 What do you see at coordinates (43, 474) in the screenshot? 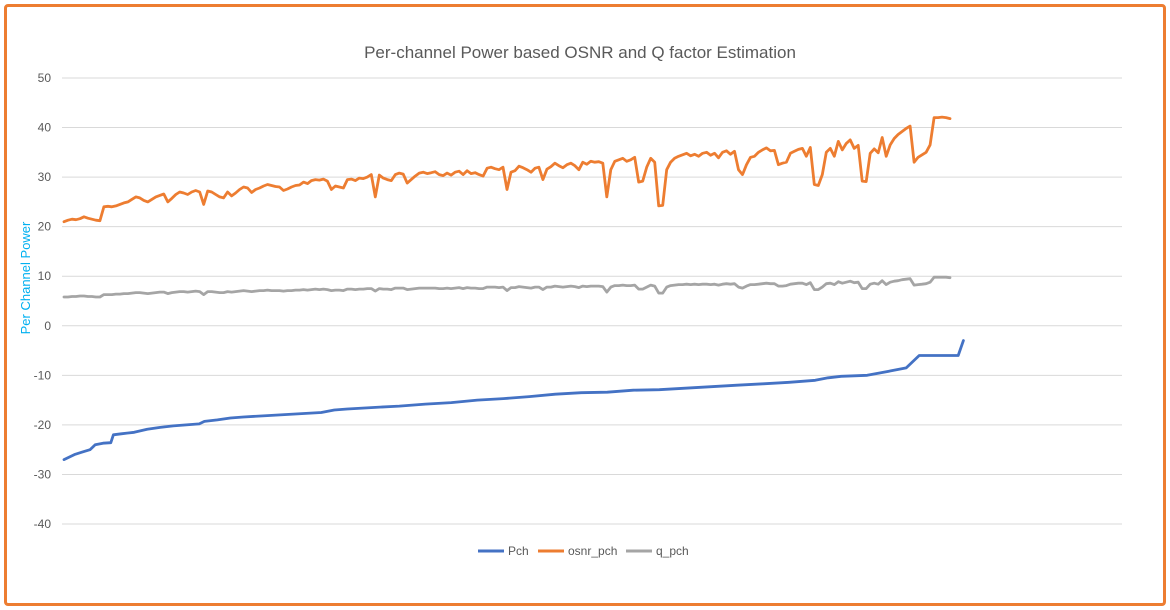
I see `y-tick-label: -30` at bounding box center [43, 474].